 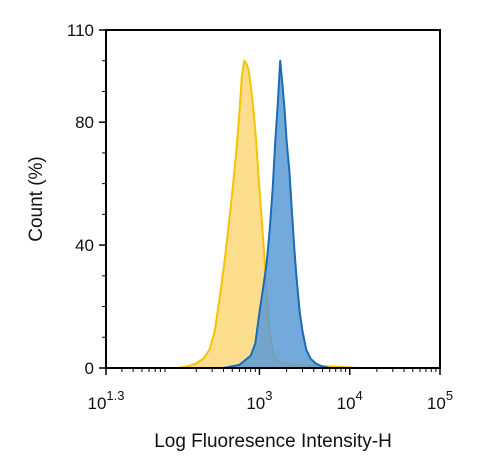 I want to click on x-axis-title: Log Fluoresence Intensity-H, so click(x=273, y=441).